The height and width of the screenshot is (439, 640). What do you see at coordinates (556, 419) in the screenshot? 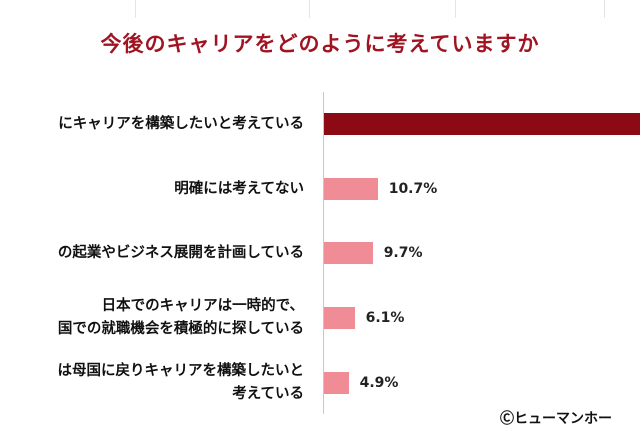
I see `copyright-credit: Ⓒヒューマンホー` at bounding box center [556, 419].